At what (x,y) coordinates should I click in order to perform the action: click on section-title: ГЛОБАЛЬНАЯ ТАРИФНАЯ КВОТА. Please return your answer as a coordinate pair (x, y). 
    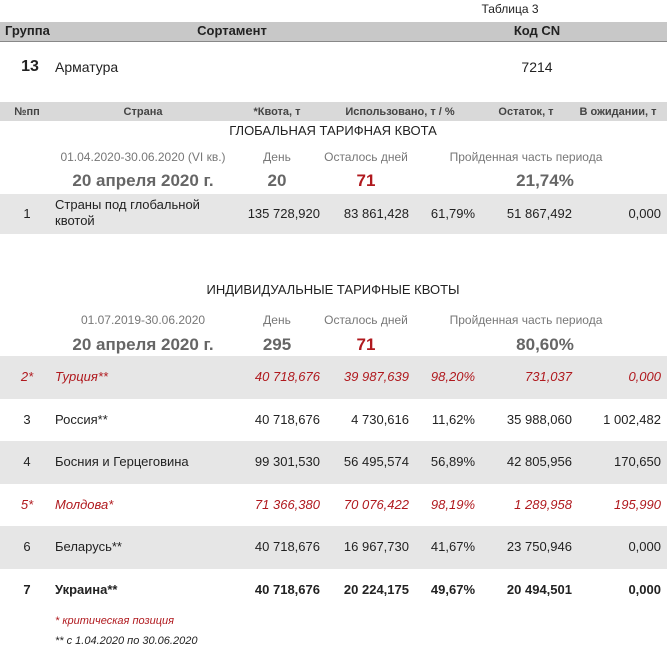
    Looking at the image, I should click on (333, 130).